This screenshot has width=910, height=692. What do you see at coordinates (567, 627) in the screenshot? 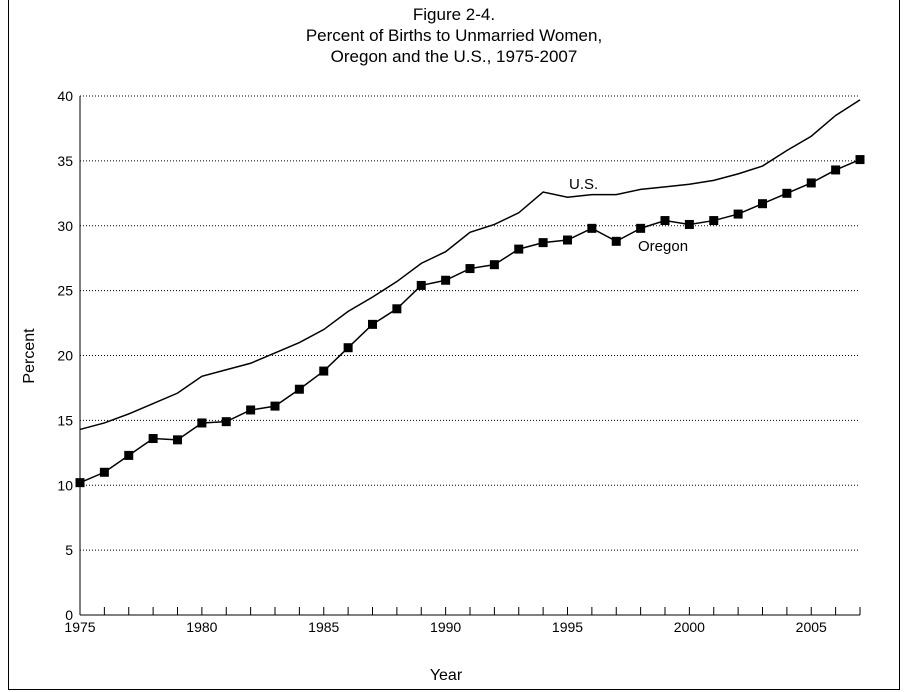
I see `x-tick-label: 1995` at bounding box center [567, 627].